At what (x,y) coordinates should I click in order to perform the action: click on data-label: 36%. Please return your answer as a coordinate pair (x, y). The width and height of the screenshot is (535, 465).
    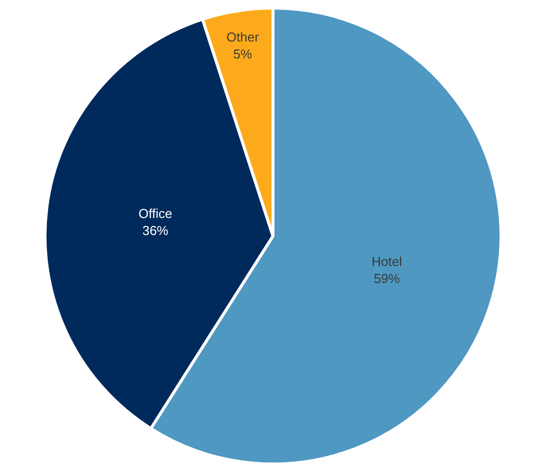
    Looking at the image, I should click on (155, 230).